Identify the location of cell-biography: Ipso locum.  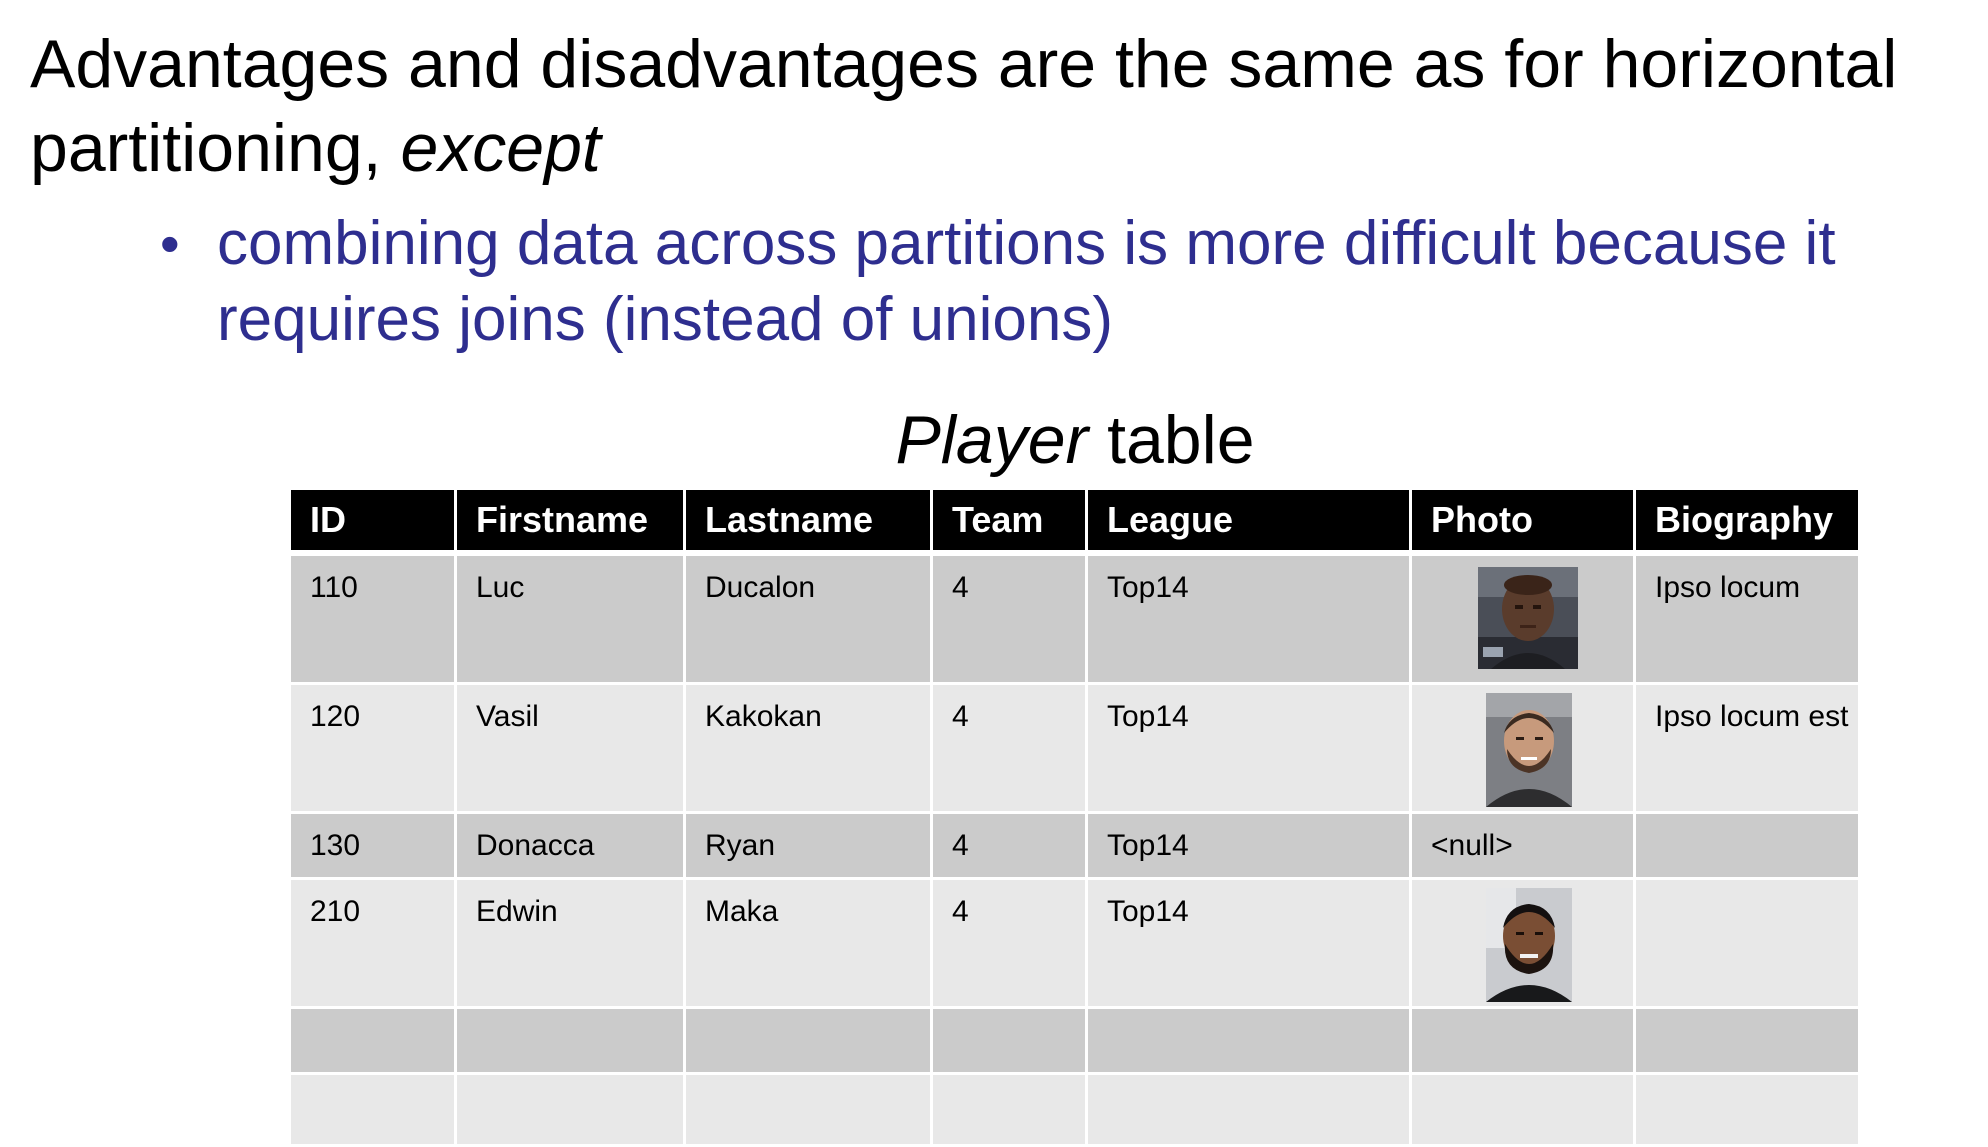
(1747, 618).